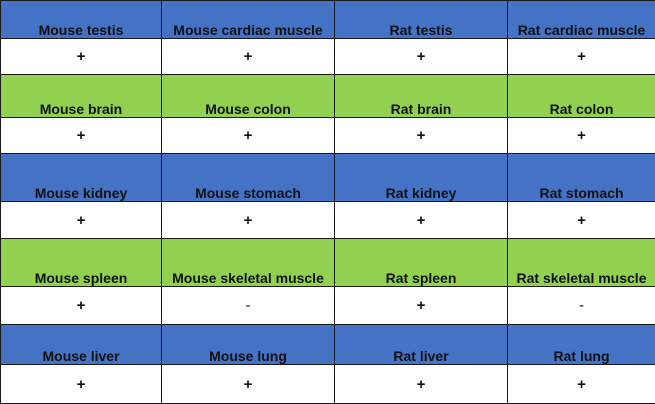 The image size is (655, 404). I want to click on tissue-name-cell: Mouse testis, so click(81, 20).